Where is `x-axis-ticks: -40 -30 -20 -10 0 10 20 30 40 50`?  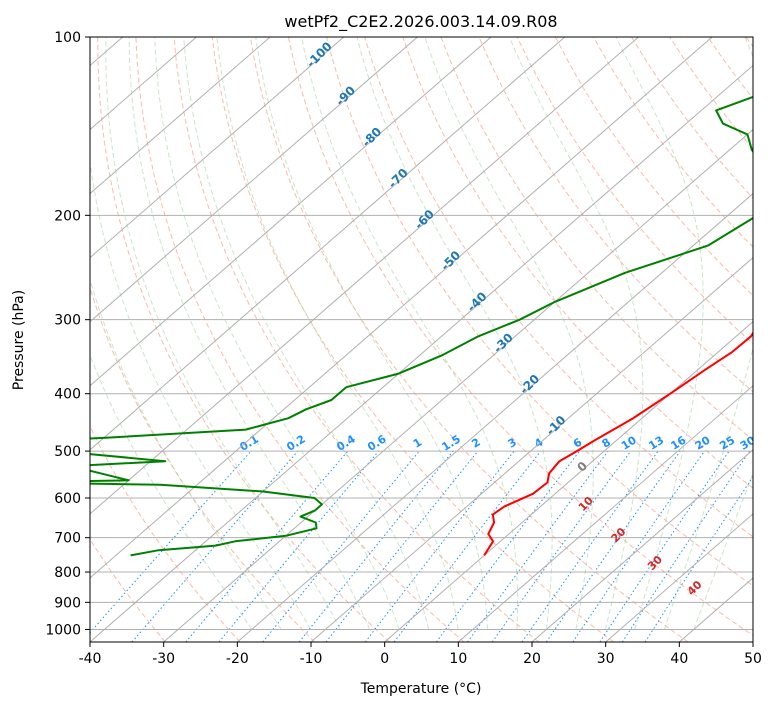
x-axis-ticks: -40 -30 -20 -10 0 10 20 30 40 50 is located at coordinates (420, 654).